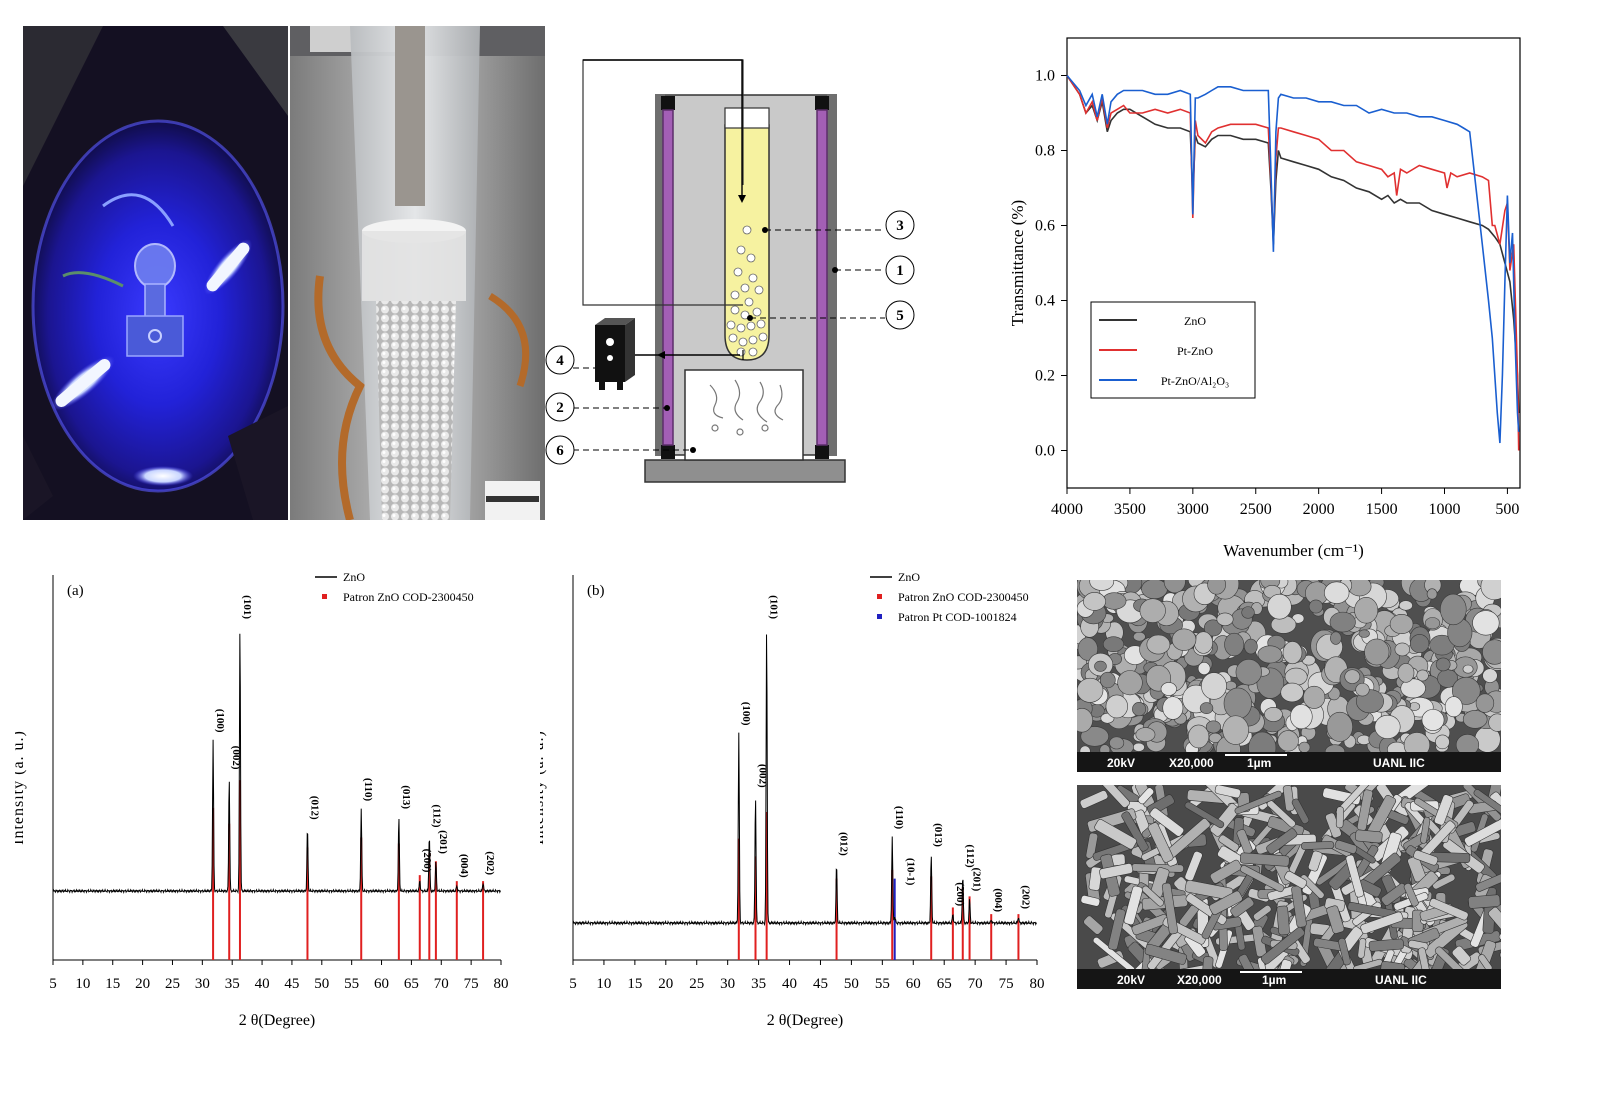  Describe the element at coordinates (596, 591) in the screenshot. I see `panel-label: (b)` at that location.